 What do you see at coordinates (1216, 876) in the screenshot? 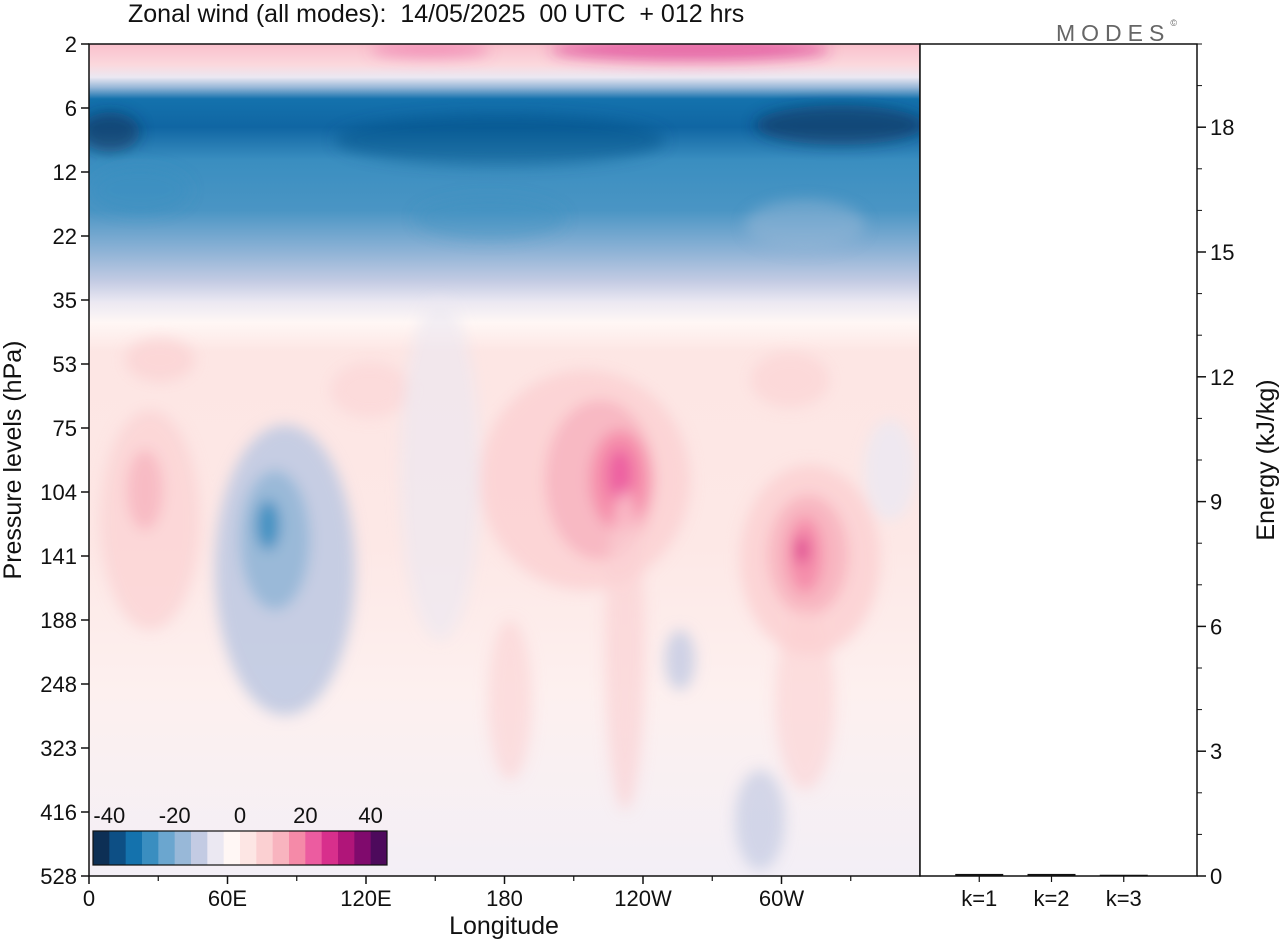
I see `energy-y-tick-label: 0` at bounding box center [1216, 876].